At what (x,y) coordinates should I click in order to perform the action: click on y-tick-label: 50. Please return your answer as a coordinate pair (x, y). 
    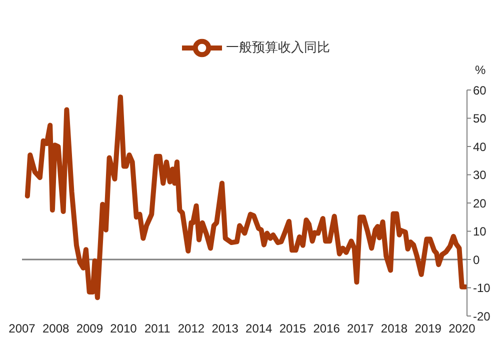
    Looking at the image, I should click on (480, 119).